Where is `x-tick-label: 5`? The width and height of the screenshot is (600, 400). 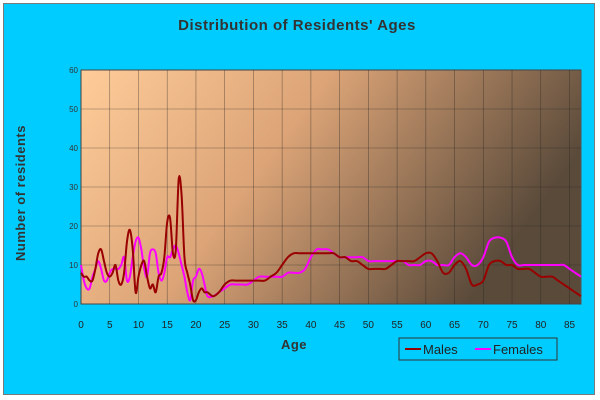
x-tick-label: 5 is located at coordinates (110, 325).